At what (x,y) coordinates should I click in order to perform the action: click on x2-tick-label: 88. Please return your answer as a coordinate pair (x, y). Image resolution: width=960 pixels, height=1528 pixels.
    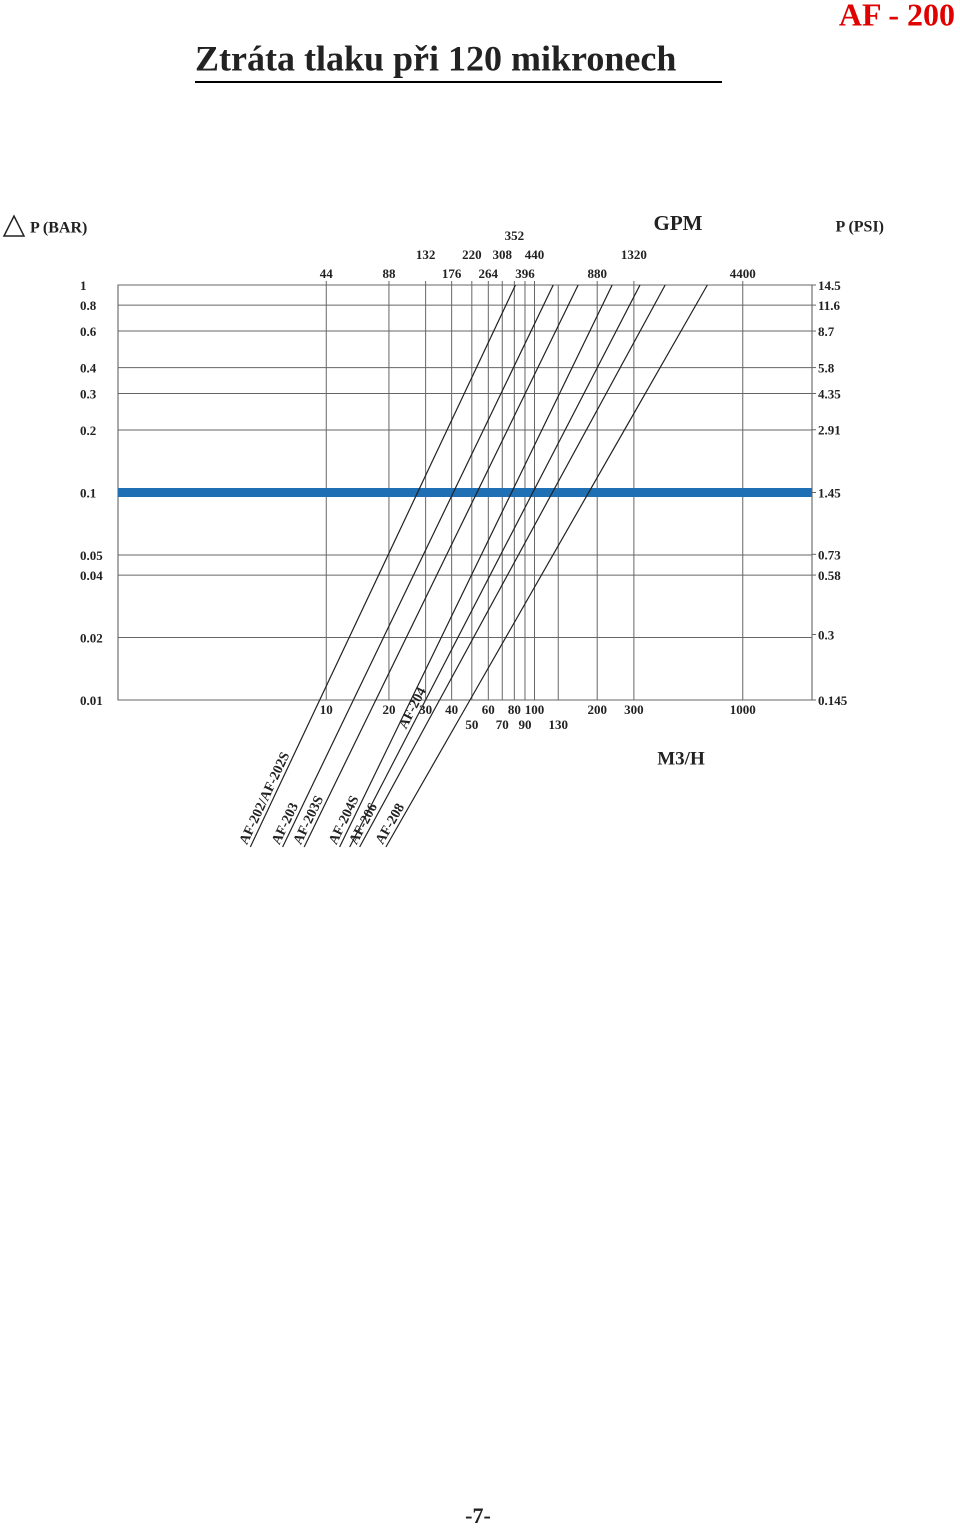
    Looking at the image, I should click on (389, 273).